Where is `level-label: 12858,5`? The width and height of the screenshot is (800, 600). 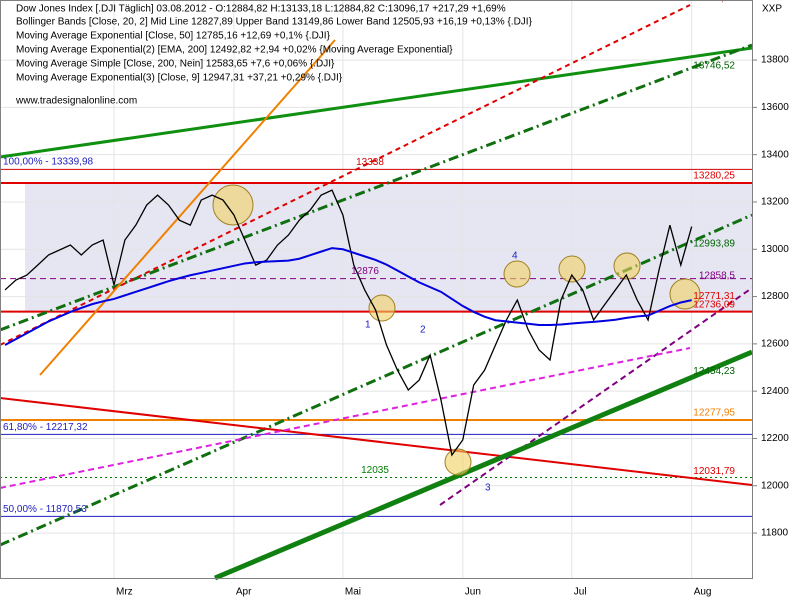 level-label: 12858,5 is located at coordinates (717, 275).